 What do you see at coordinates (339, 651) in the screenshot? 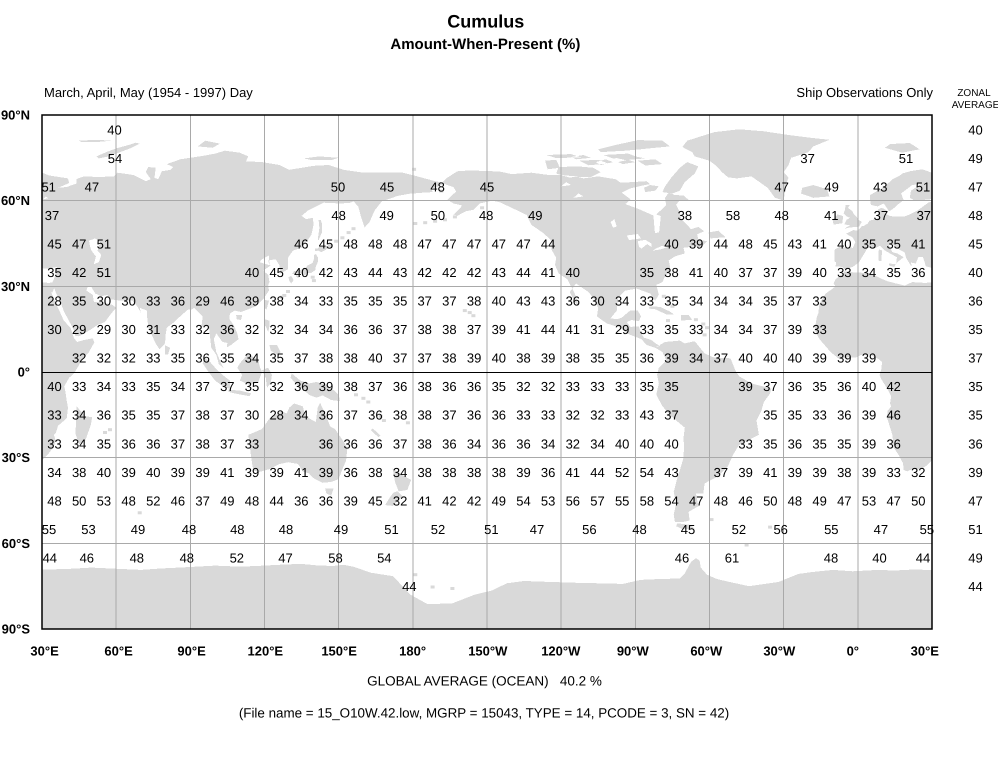
I see `svg-text: 150°E` at bounding box center [339, 651].